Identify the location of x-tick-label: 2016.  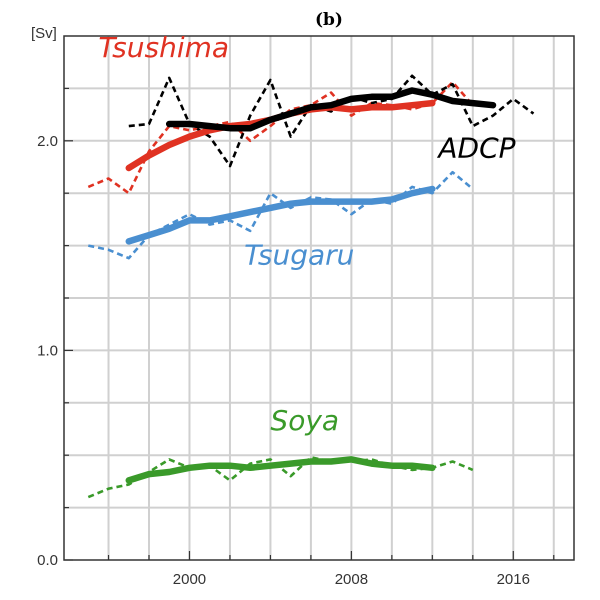
(513, 579).